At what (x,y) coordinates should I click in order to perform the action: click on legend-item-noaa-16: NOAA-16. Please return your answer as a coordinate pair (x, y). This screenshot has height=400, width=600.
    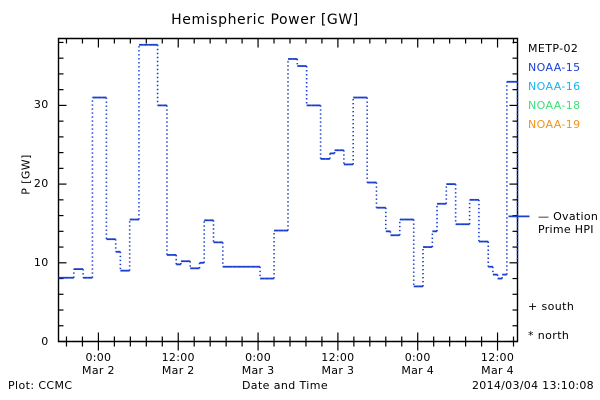
    Looking at the image, I should click on (554, 86).